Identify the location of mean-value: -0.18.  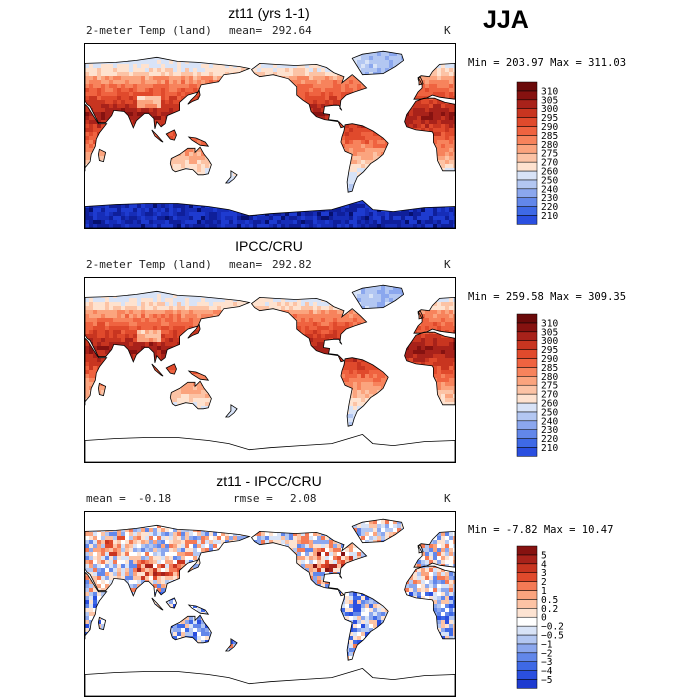
(155, 498).